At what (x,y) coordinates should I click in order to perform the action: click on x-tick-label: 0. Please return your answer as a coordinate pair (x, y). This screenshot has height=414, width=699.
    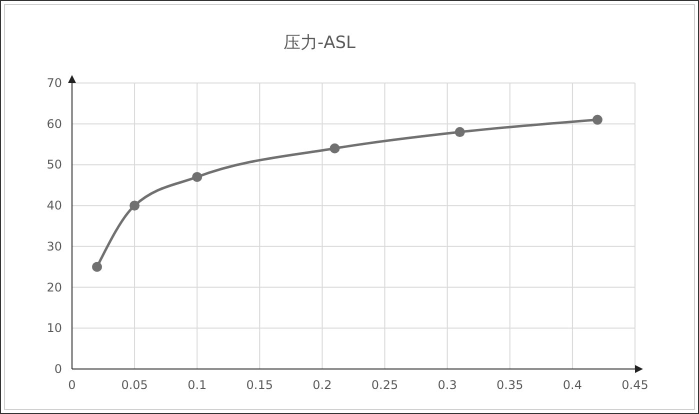
    Looking at the image, I should click on (72, 385).